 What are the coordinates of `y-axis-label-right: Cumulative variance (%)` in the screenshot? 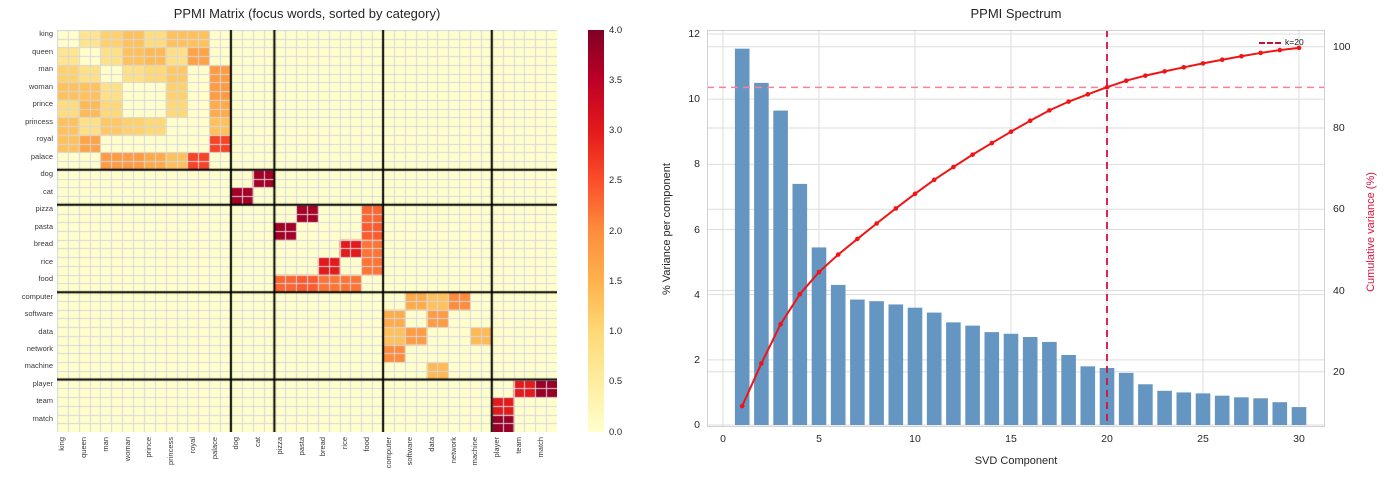 It's located at (1371, 232).